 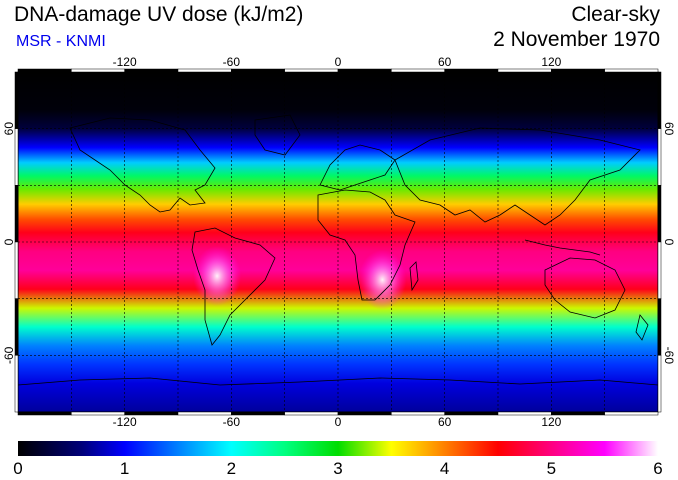 What do you see at coordinates (231, 468) in the screenshot?
I see `colorbar-label: 2` at bounding box center [231, 468].